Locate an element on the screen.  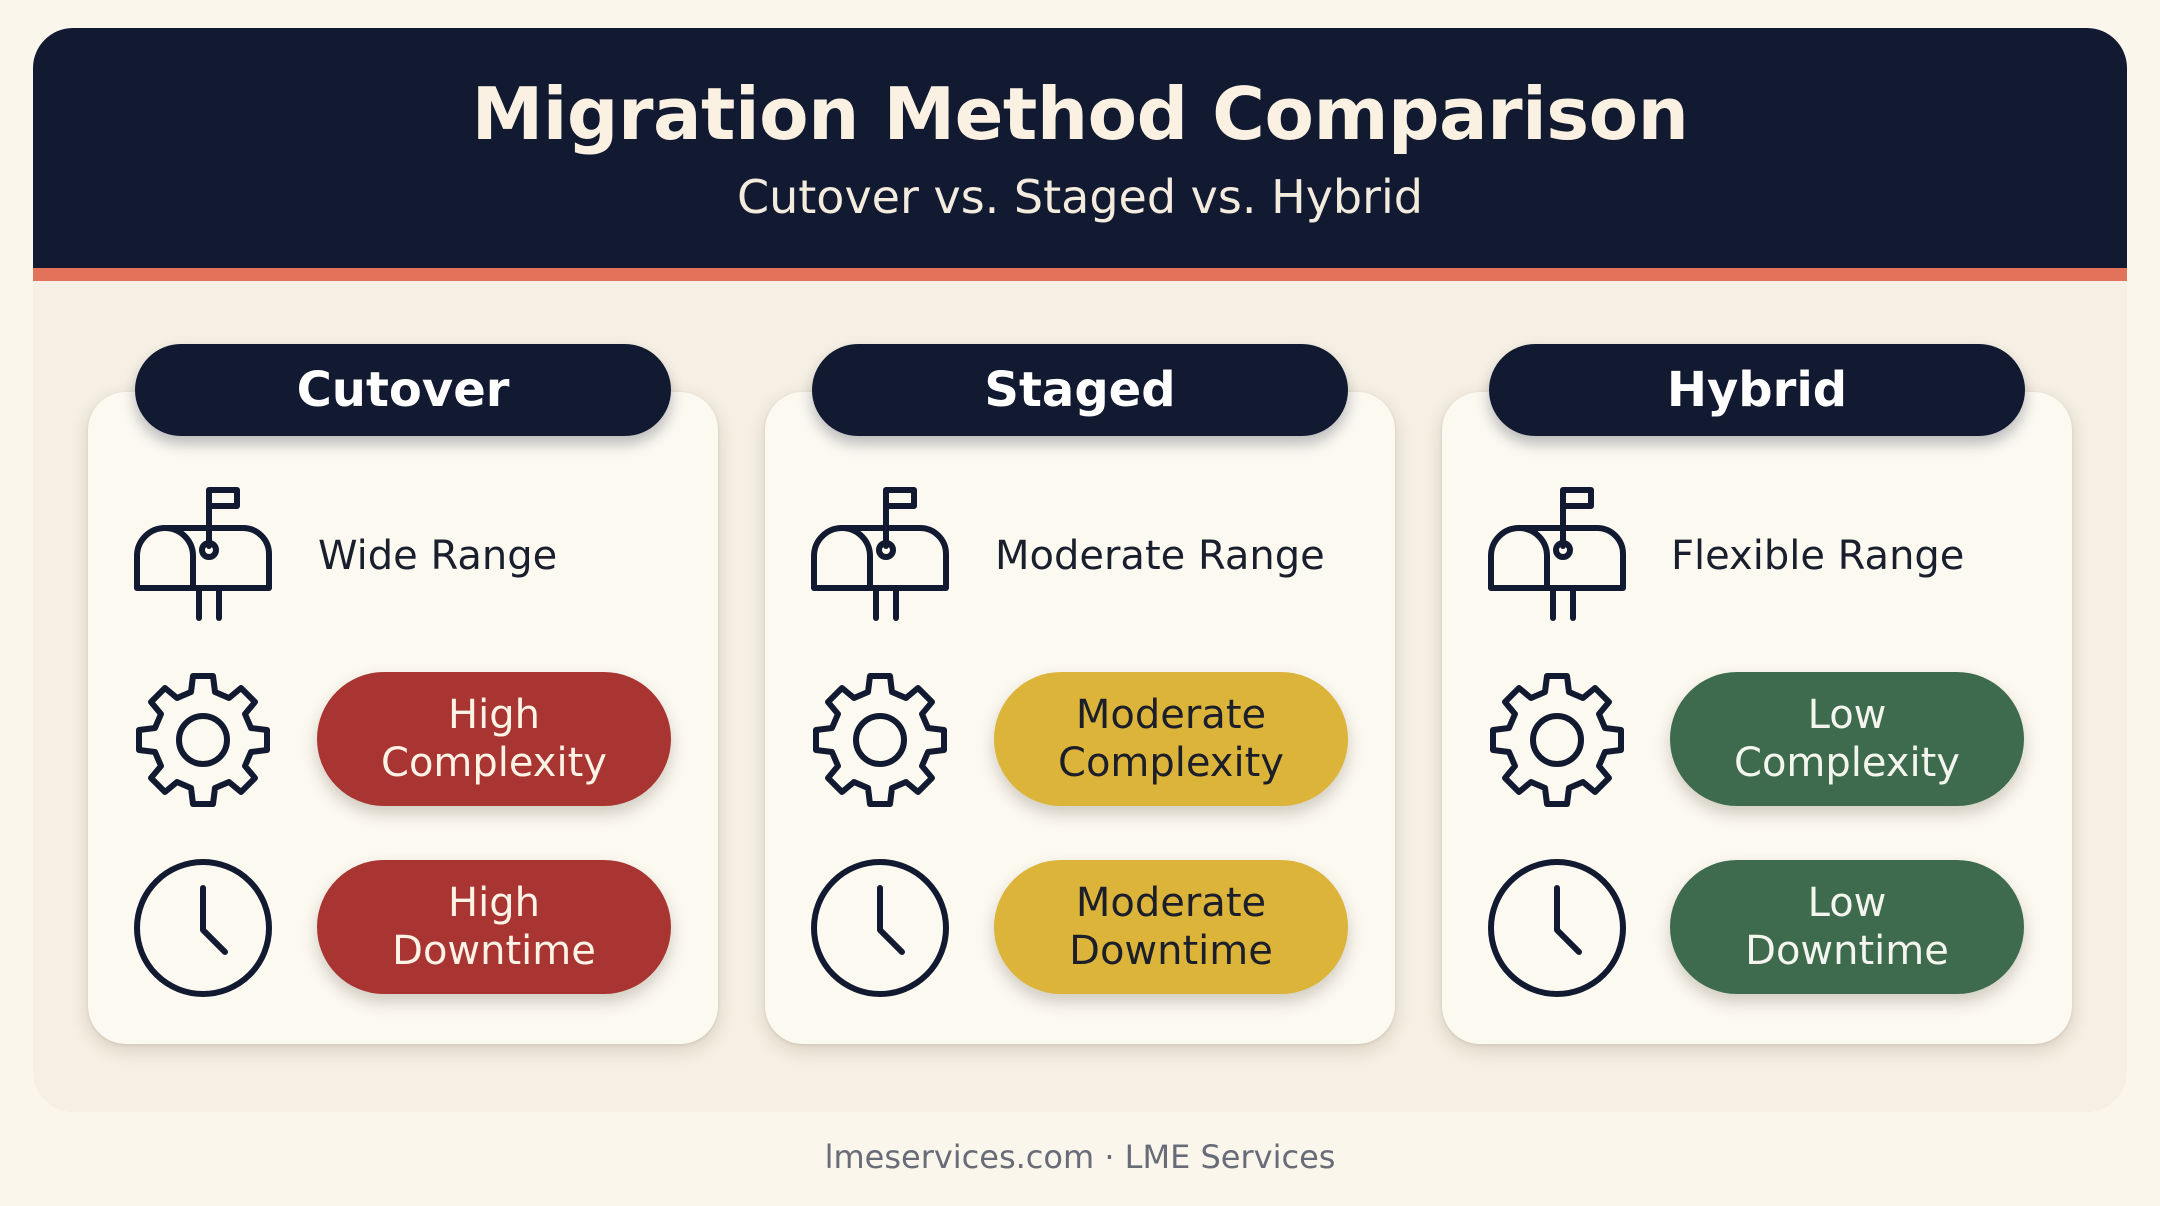
header-accent-bar is located at coordinates (1080, 274).